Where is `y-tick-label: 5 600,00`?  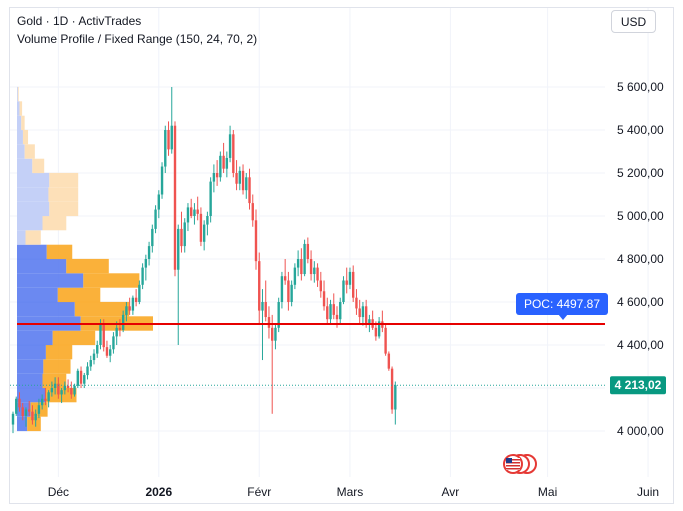
y-tick-label: 5 600,00 is located at coordinates (640, 87).